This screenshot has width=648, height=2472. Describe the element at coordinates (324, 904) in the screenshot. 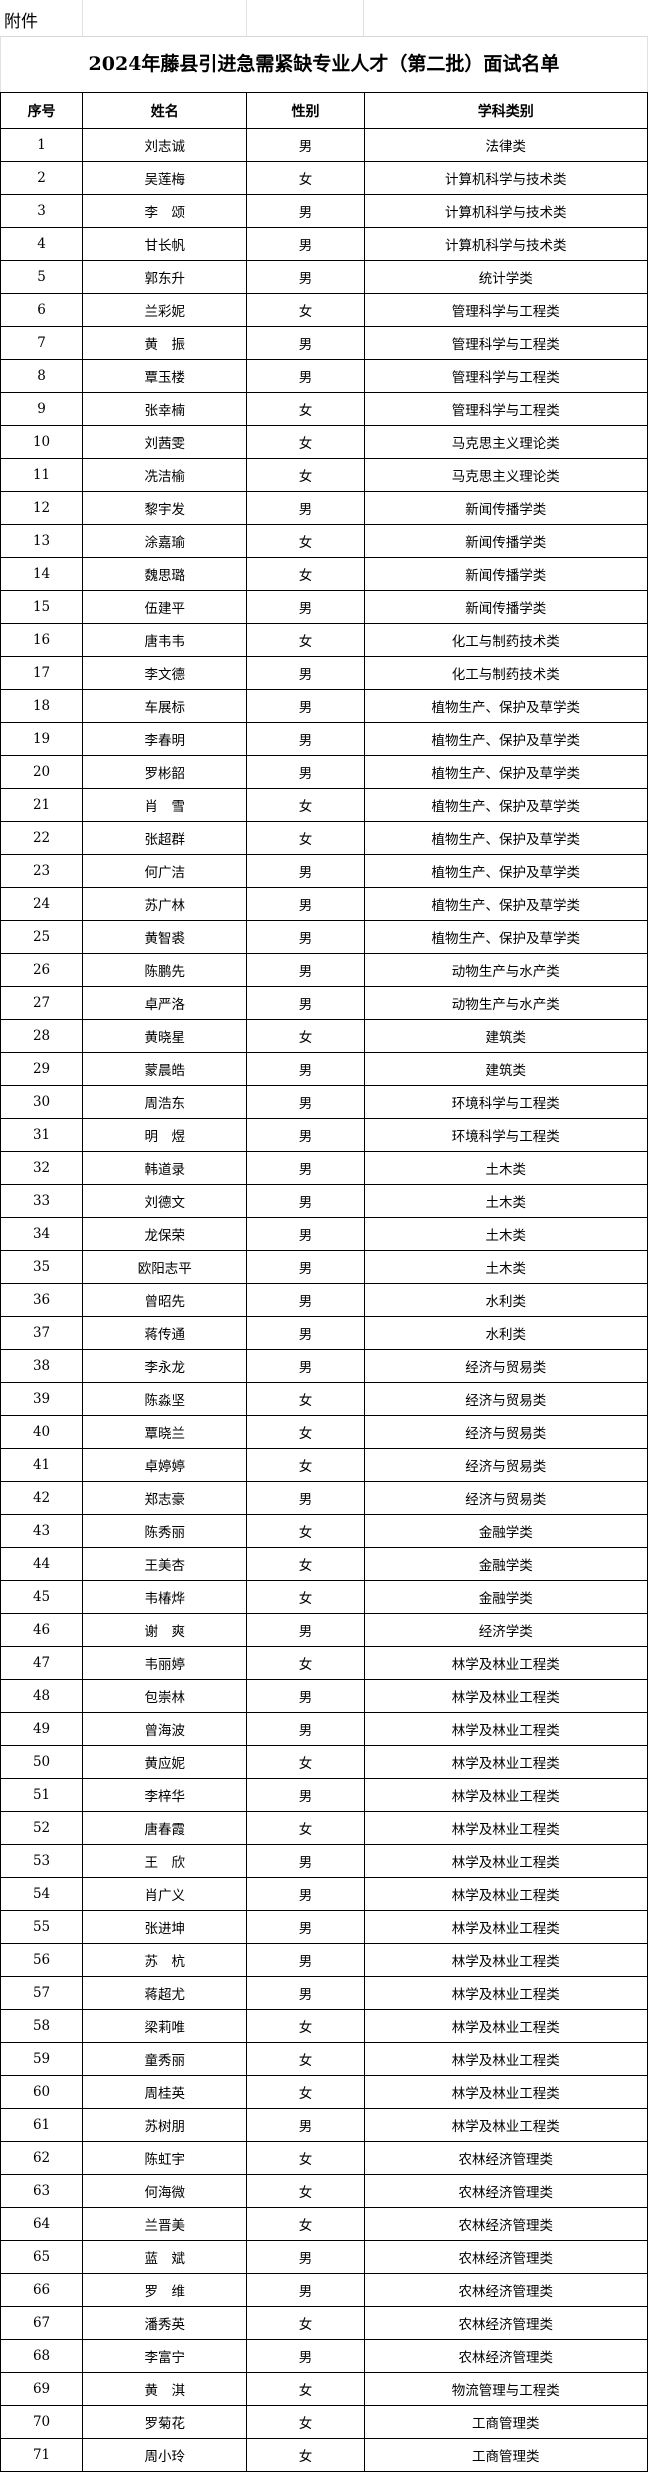

I see `table-row: 24 苏广林男植物生产、保护及草学类` at that location.